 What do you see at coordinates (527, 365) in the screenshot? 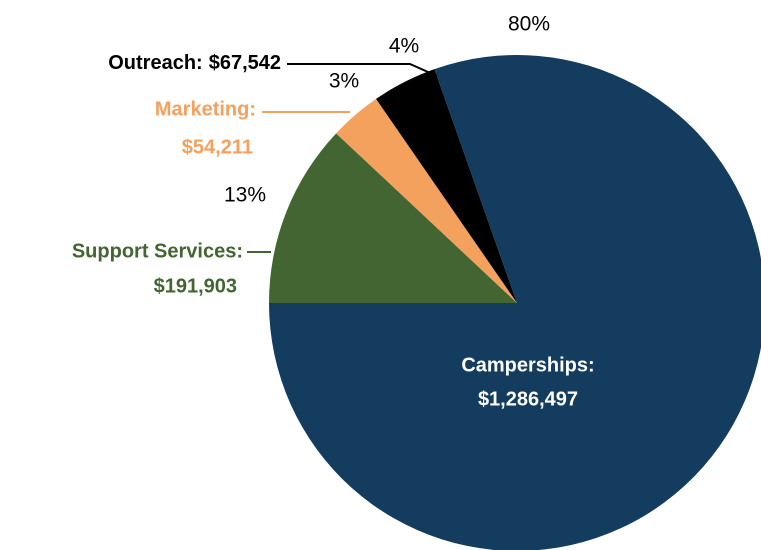
I see `category-name: Camperships:` at bounding box center [527, 365].